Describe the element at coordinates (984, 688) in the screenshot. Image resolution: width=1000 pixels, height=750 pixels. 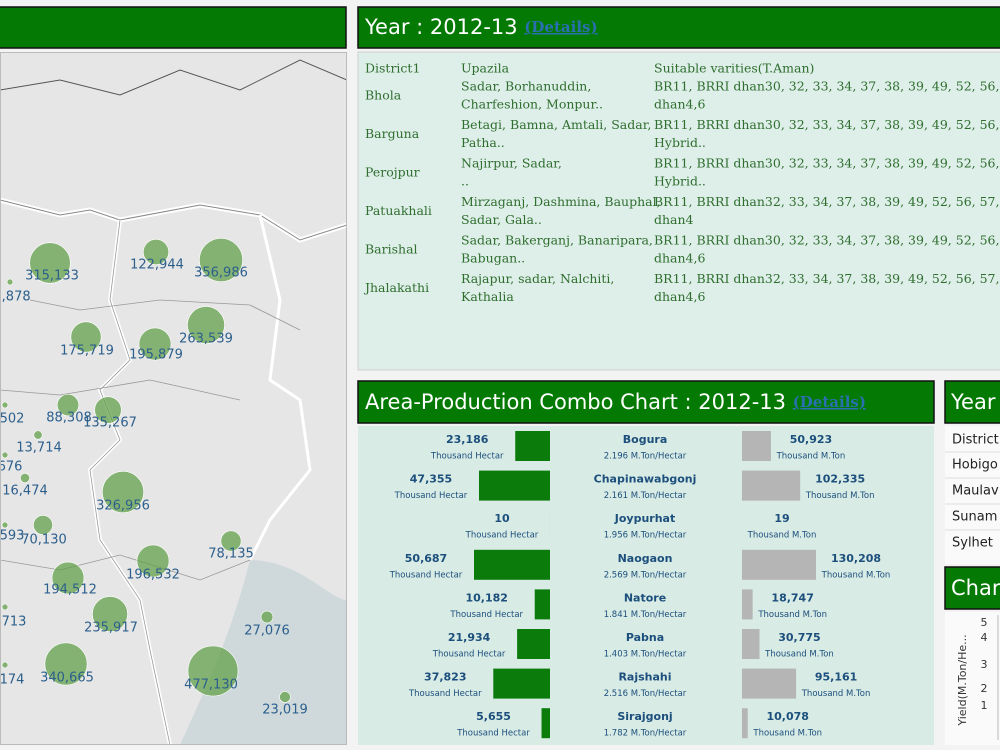
I see `y-tick-label: 2` at that location.